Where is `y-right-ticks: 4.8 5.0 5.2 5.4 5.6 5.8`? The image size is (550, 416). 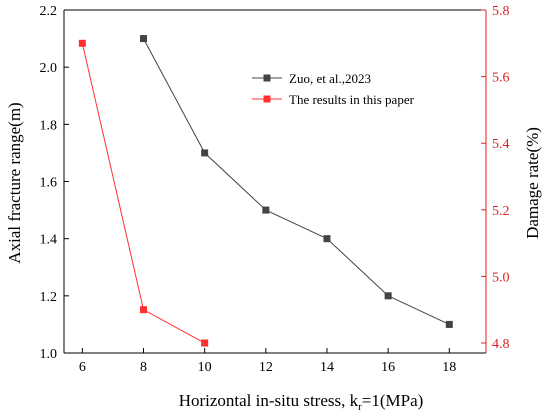 y-right-ticks: 4.8 5.0 5.2 5.4 5.6 5.8 is located at coordinates (495, 178).